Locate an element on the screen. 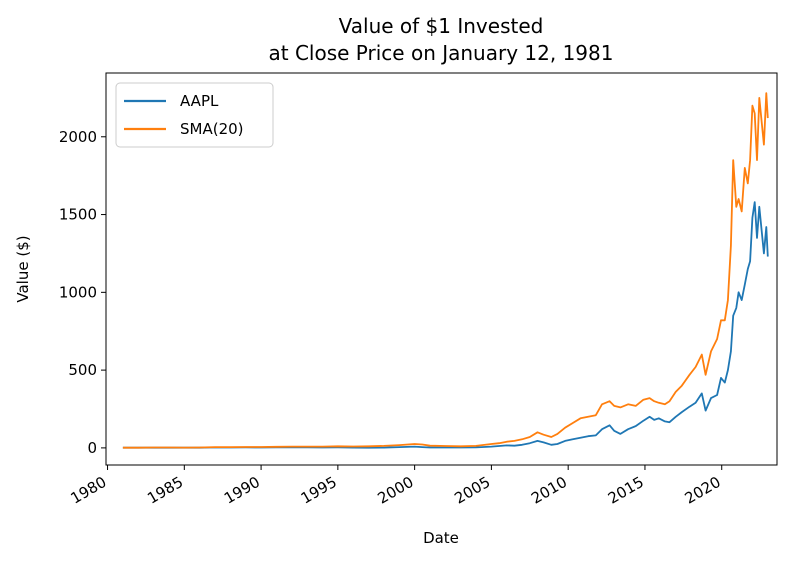 Image resolution: width=790 pixels, height=562 pixels. legend-box is located at coordinates (194, 115).